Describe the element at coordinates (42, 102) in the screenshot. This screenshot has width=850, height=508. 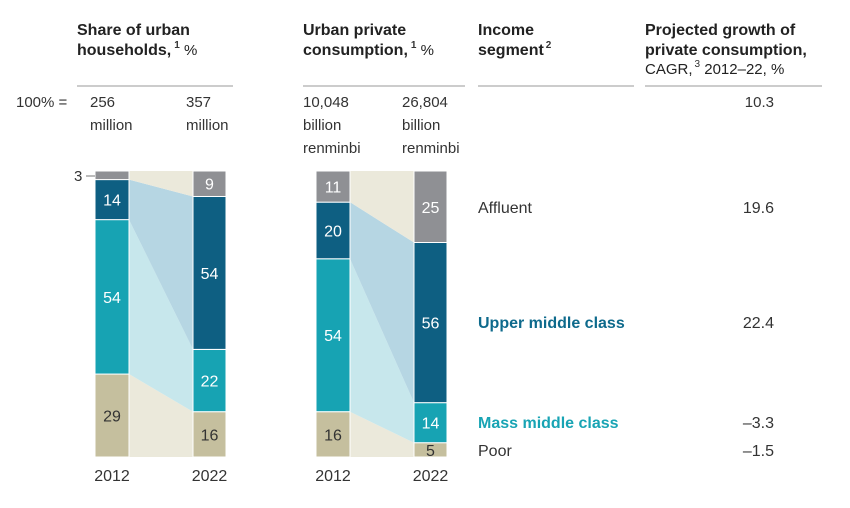
I see `totals-label: 100% =` at that location.